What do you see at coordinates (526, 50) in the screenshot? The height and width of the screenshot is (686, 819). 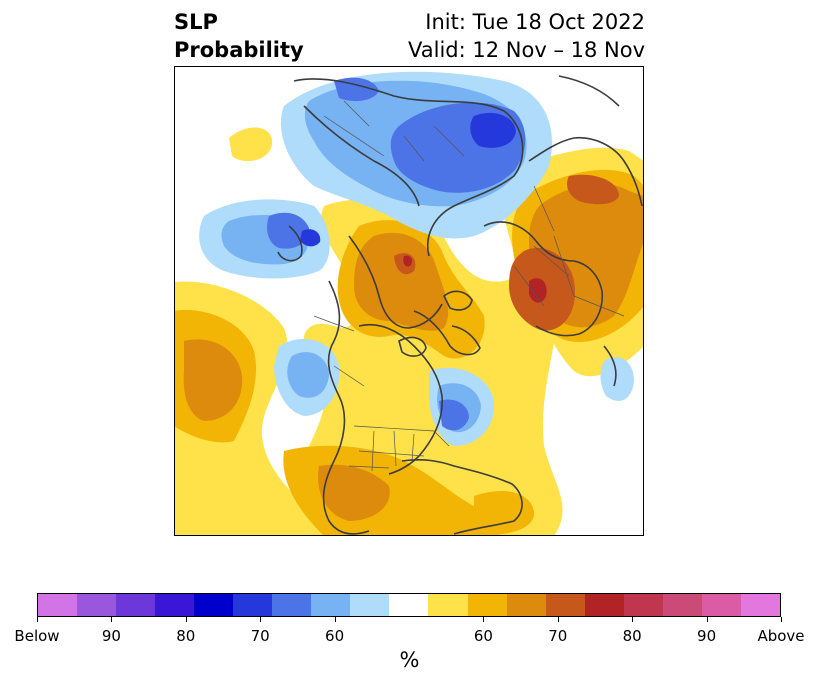 I see `valid-range: Valid: 12 Nov – 18 Nov` at bounding box center [526, 50].